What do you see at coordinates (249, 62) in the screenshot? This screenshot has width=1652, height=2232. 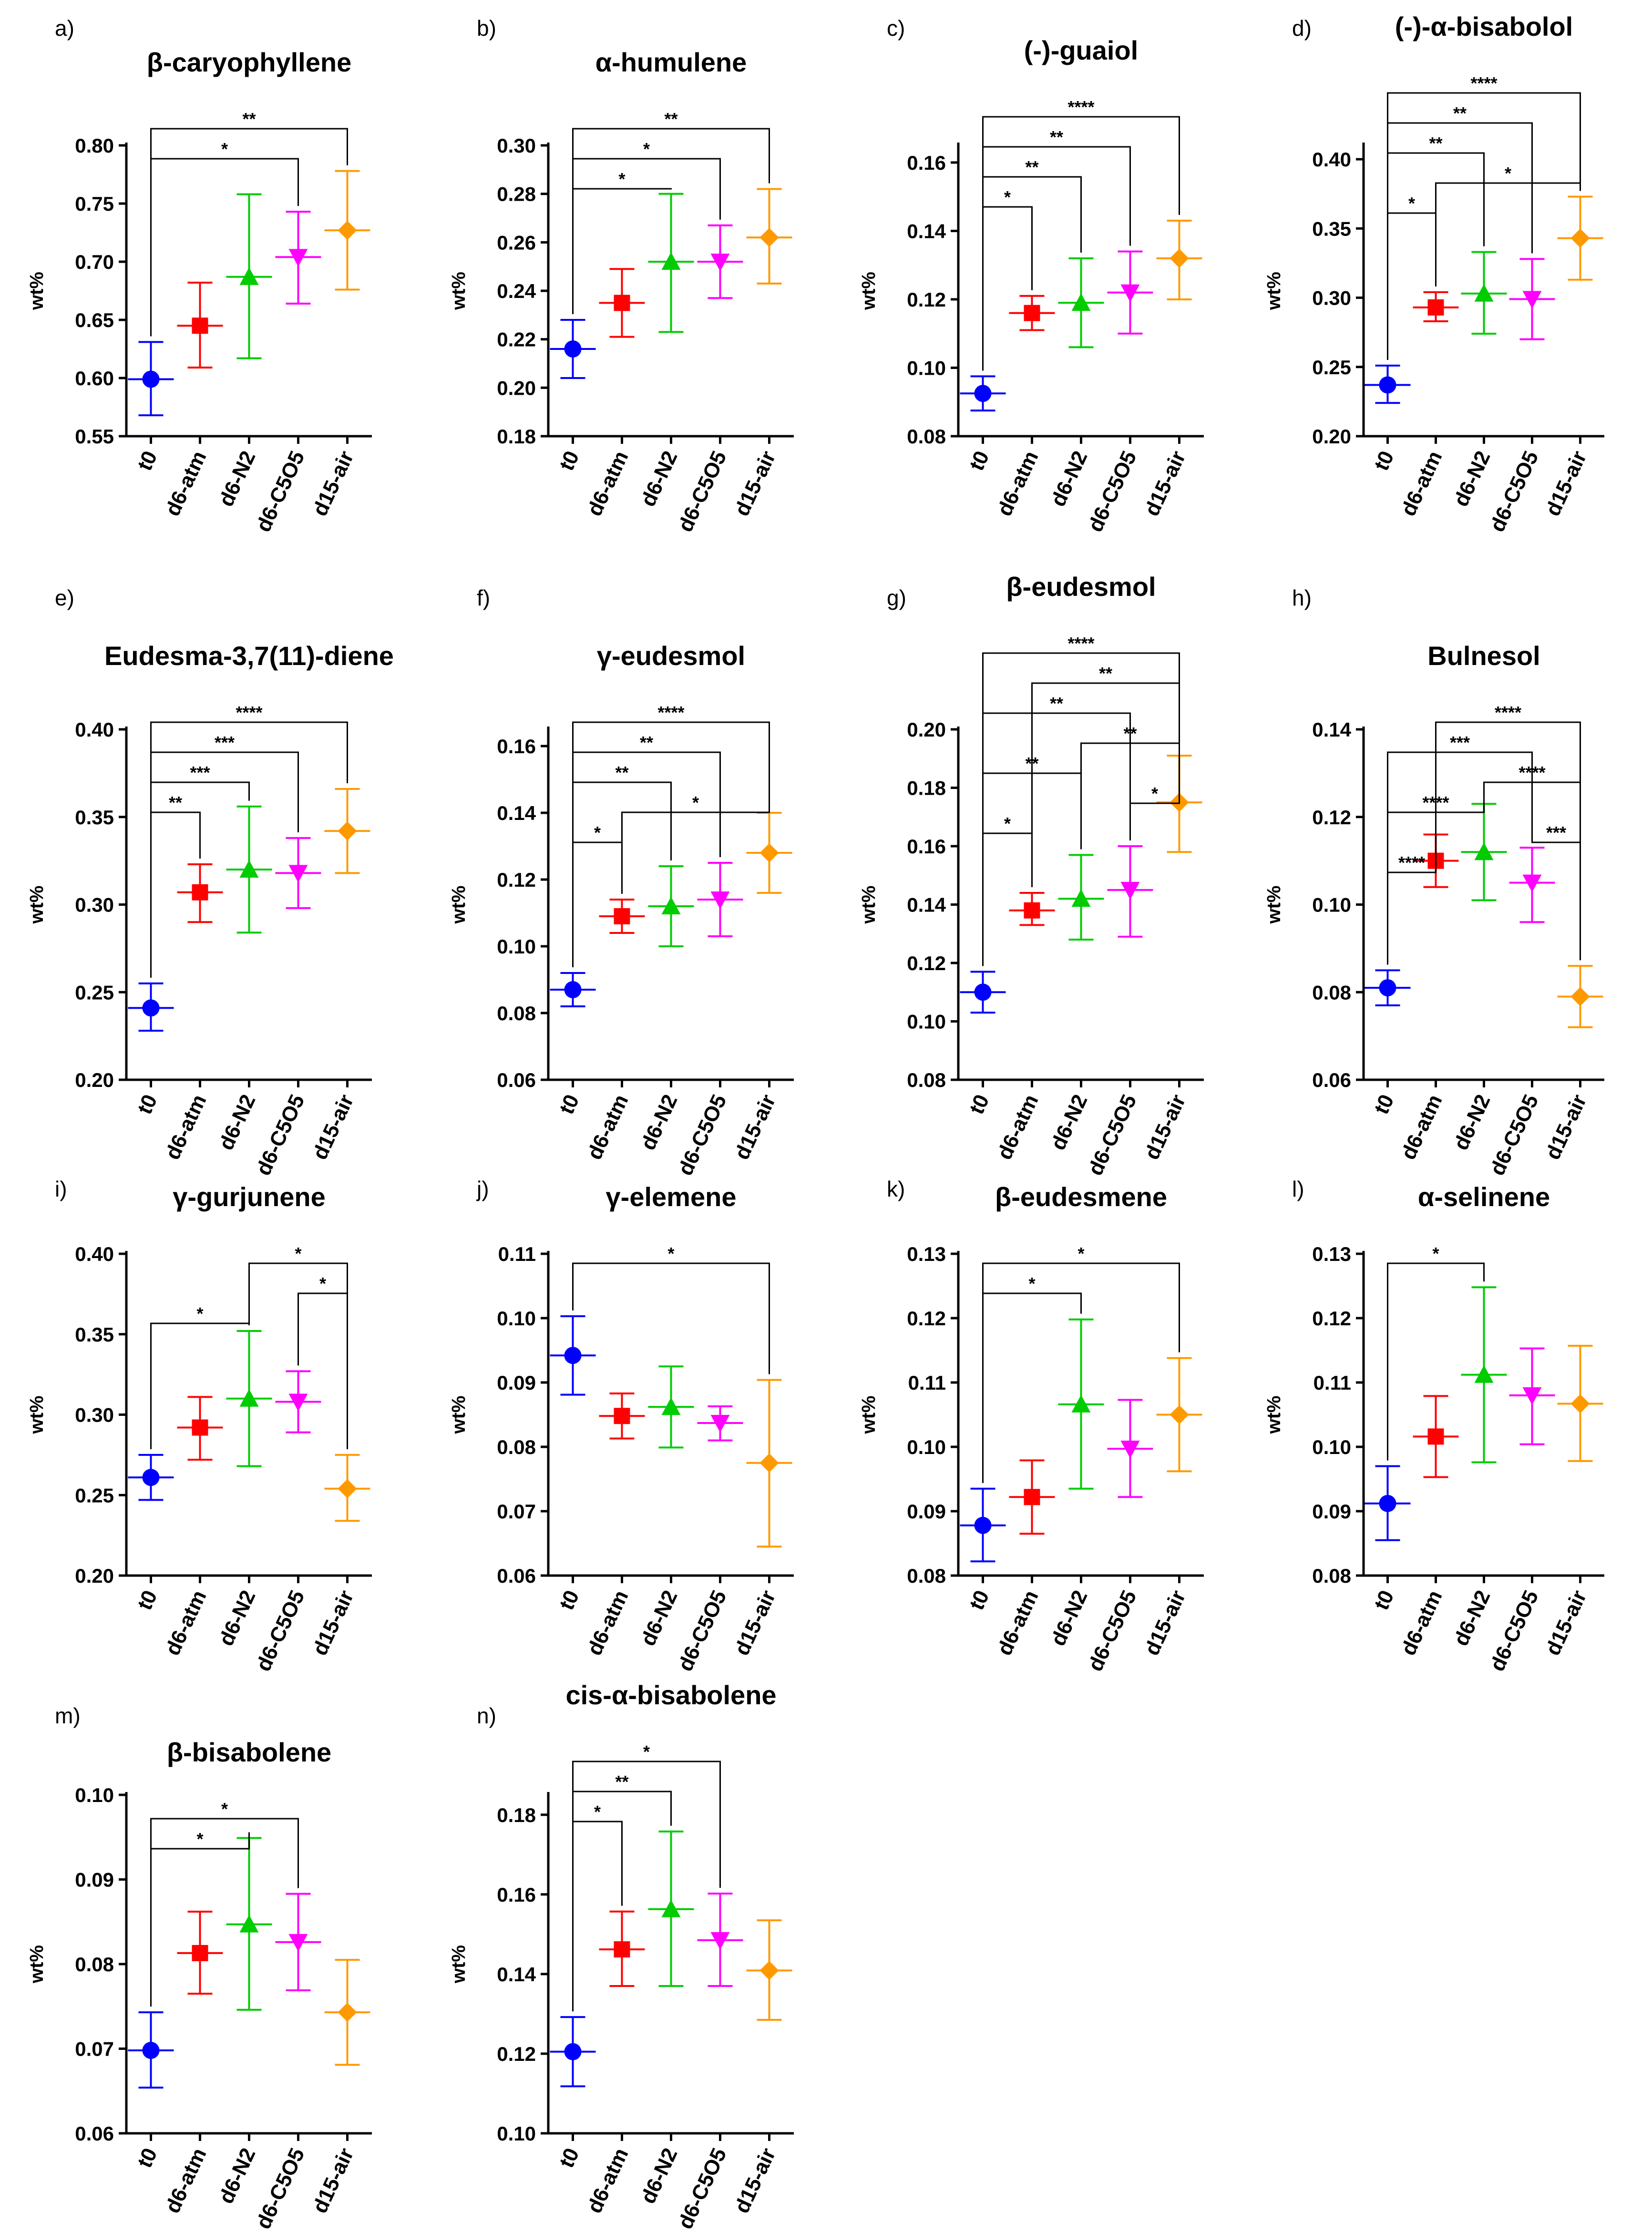 I see `chart-title: β-caryophyllene` at bounding box center [249, 62].